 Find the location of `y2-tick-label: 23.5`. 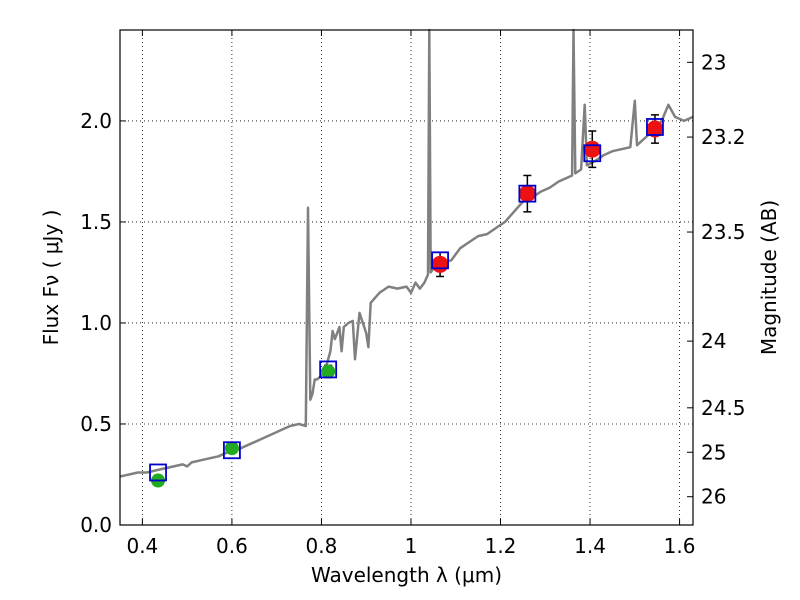

y2-tick-label: 23.5 is located at coordinates (723, 232).